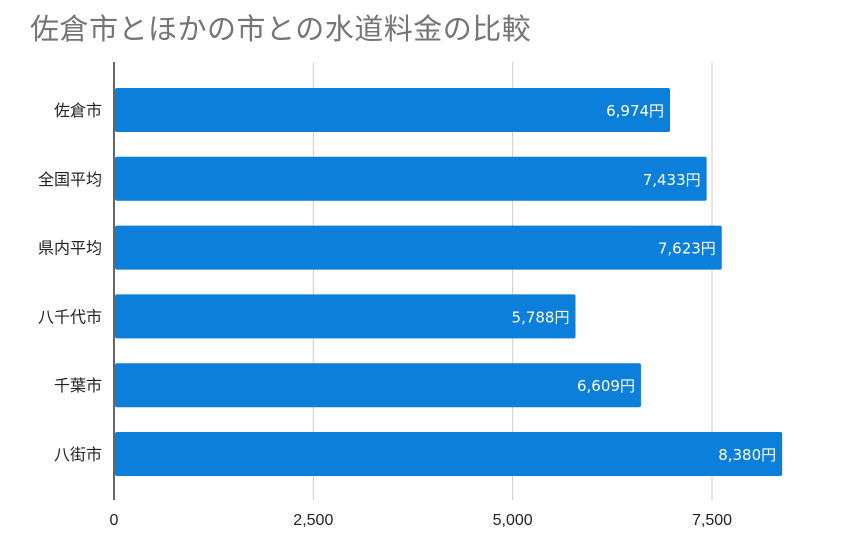 The width and height of the screenshot is (849, 543). I want to click on data-label: 6,609円, so click(606, 386).